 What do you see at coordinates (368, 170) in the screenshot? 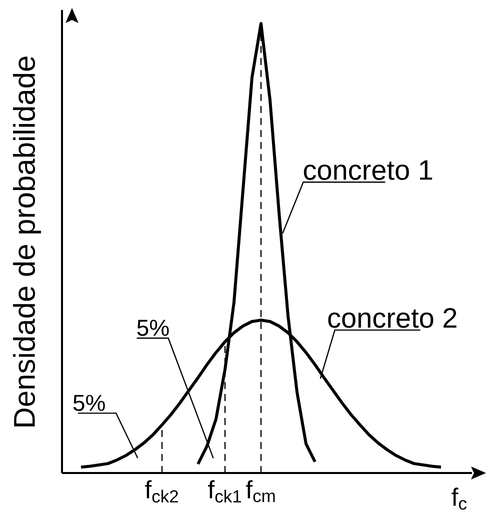
I see `series-label: concreto 1` at bounding box center [368, 170].